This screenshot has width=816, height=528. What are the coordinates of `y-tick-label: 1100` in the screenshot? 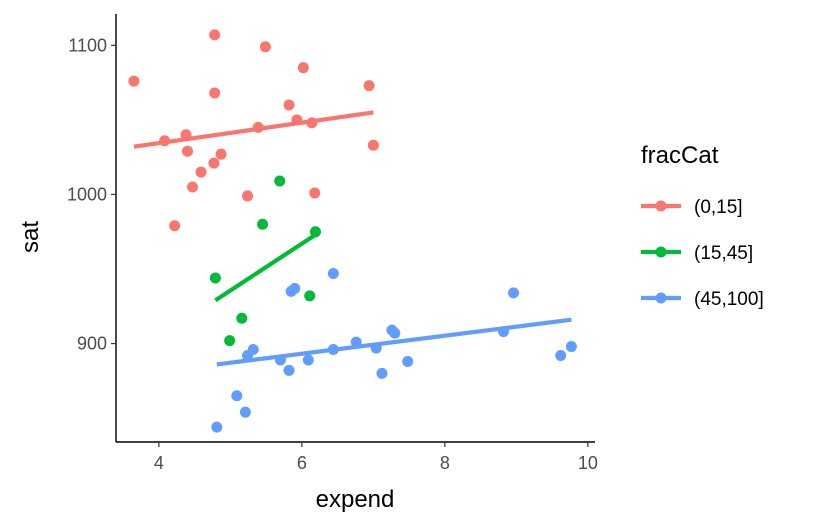 It's located at (87, 45).